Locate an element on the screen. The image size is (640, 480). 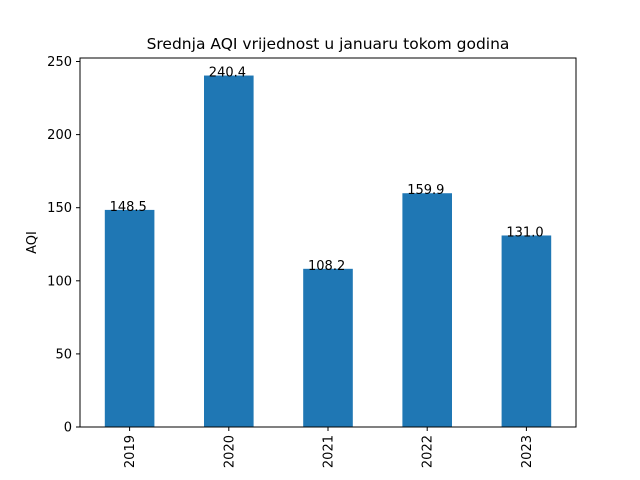
x-tick-label: 2020 is located at coordinates (229, 451).